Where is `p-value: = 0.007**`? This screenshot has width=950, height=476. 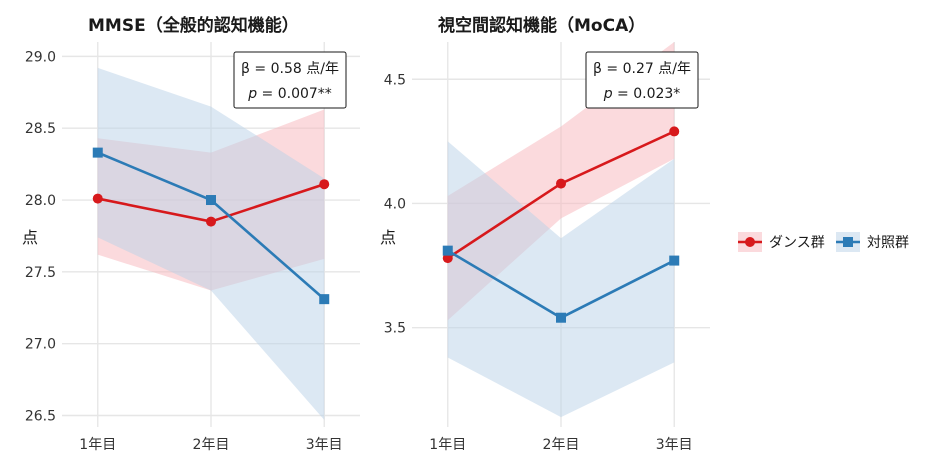 p-value: = 0.007** is located at coordinates (294, 94).